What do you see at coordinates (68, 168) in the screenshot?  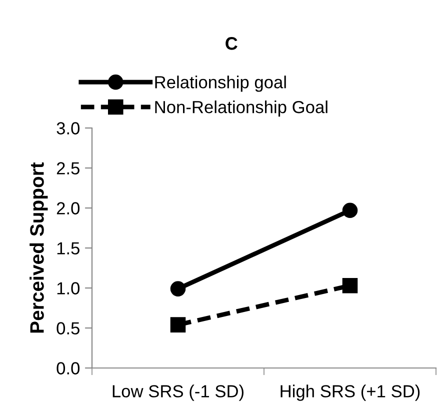 I see `y-tick-label: 2.5` at bounding box center [68, 168].